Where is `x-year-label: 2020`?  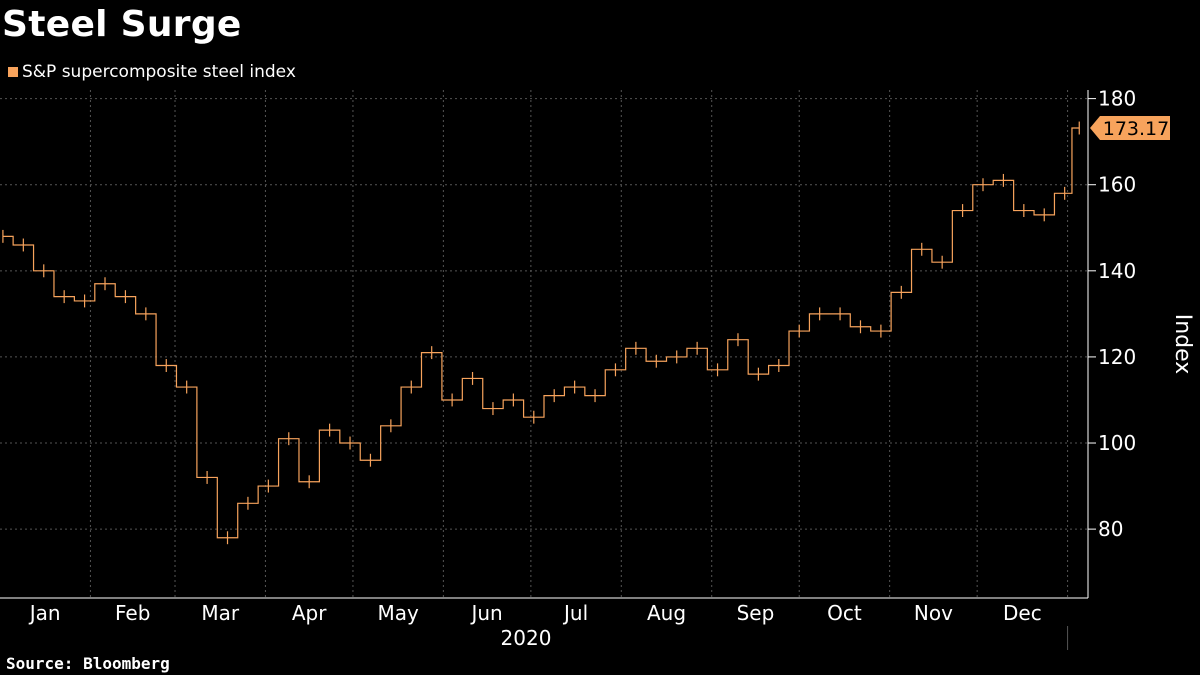
x-year-label: 2020 is located at coordinates (526, 638).